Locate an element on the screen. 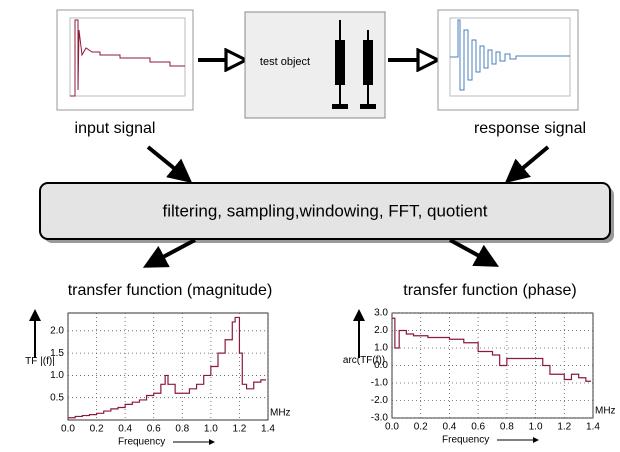 This screenshot has width=620, height=452. input-label: input signal is located at coordinates (115, 128).